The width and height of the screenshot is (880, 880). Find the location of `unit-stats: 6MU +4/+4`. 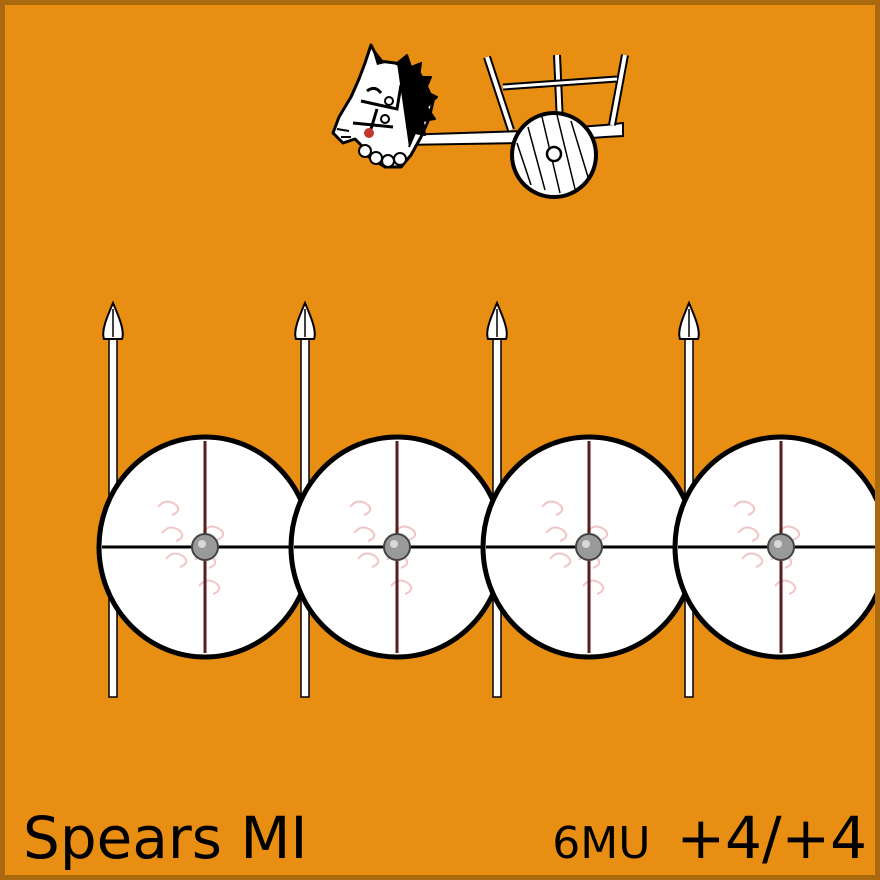

unit-stats: 6MU +4/+4 is located at coordinates (709, 839).